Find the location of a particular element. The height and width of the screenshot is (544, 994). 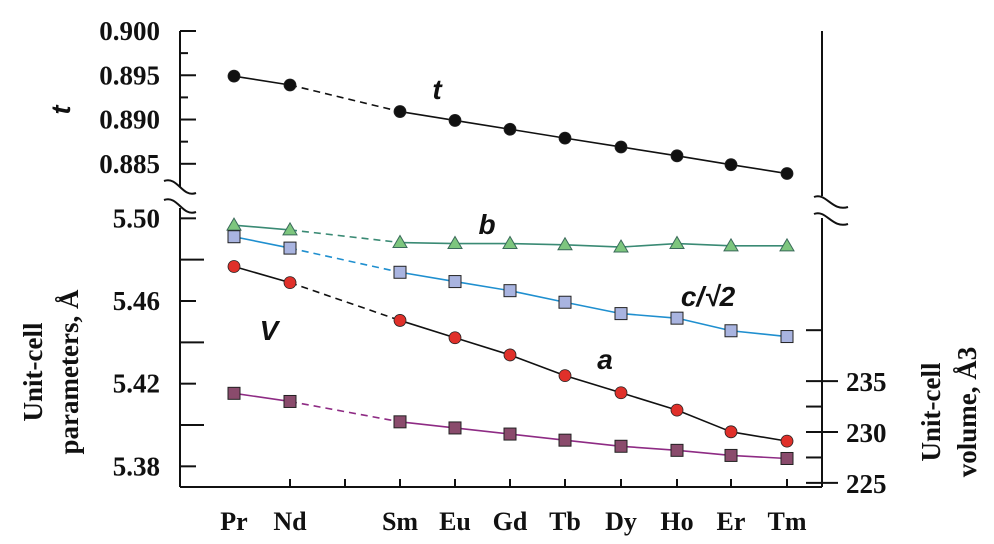

right-axis-tick-label: 225 is located at coordinates (866, 484).